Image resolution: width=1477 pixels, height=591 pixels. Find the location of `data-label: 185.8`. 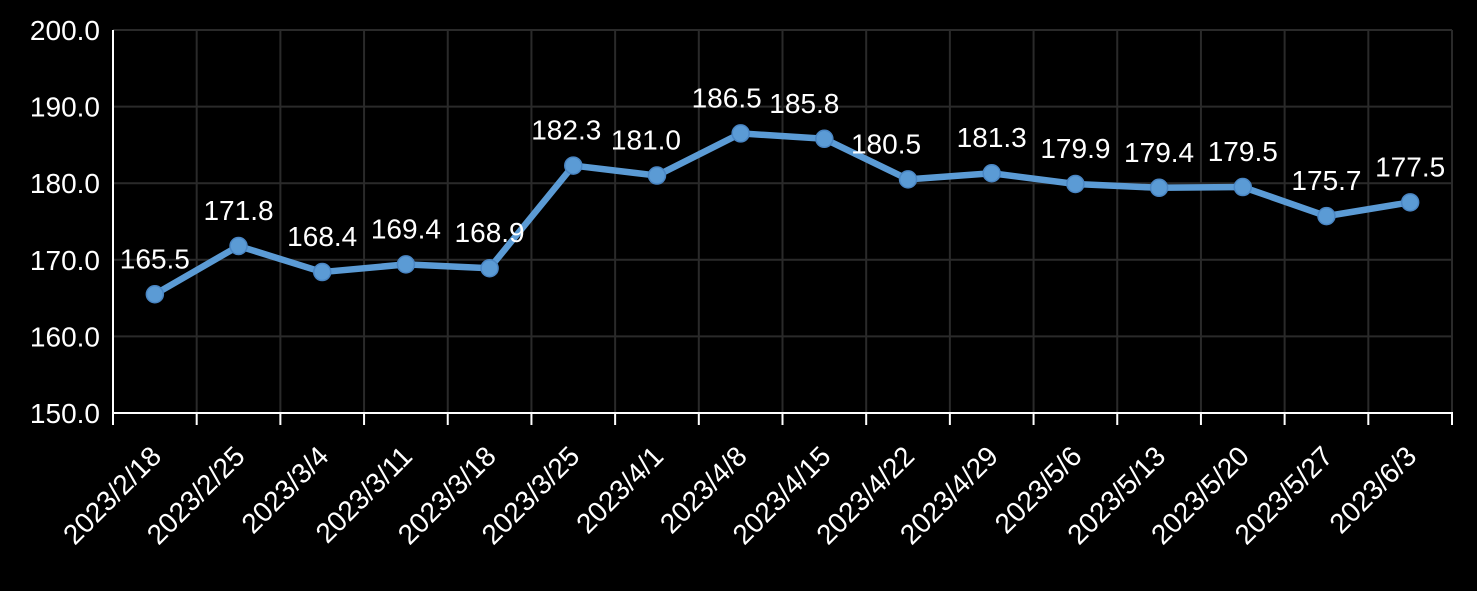

data-label: 185.8 is located at coordinates (804, 103).